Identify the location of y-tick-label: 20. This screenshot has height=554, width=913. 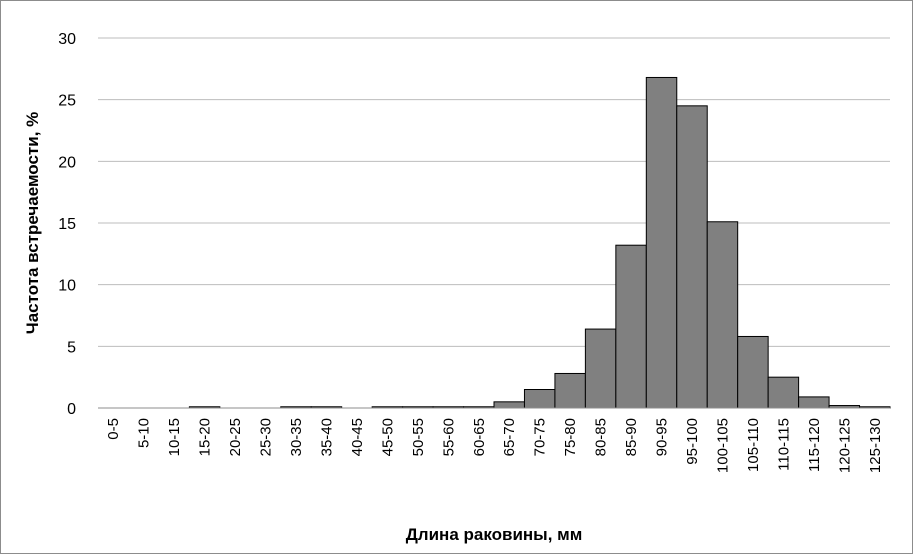
(67, 162).